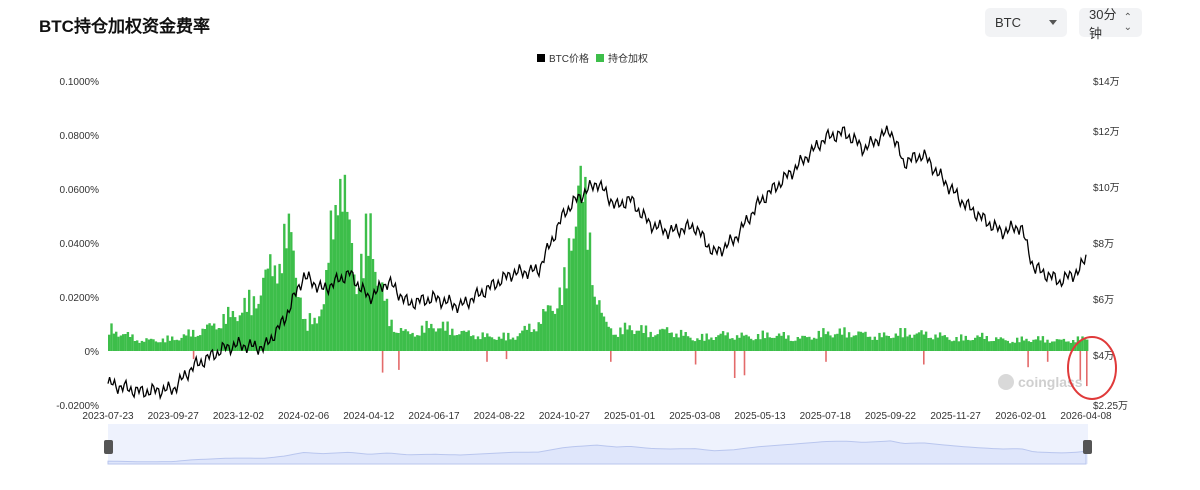  Describe the element at coordinates (1110, 406) in the screenshot. I see `right-tick-label: $2.25万` at that location.